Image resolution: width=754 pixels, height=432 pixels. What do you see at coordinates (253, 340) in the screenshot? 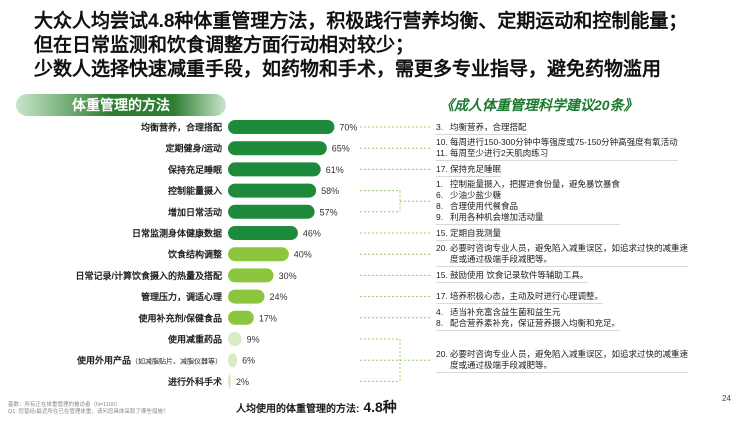
I see `value-label-10: 9%` at bounding box center [253, 340].